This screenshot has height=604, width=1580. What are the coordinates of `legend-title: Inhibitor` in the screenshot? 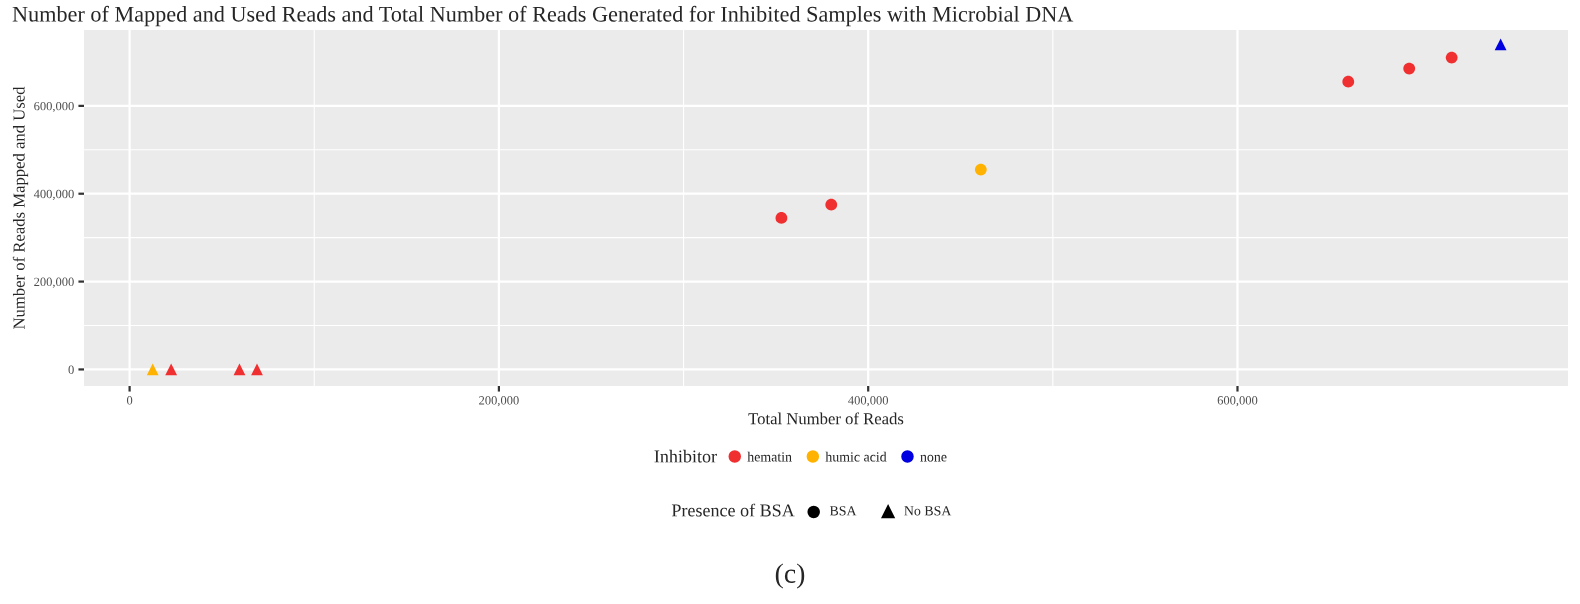 It's located at (685, 456).